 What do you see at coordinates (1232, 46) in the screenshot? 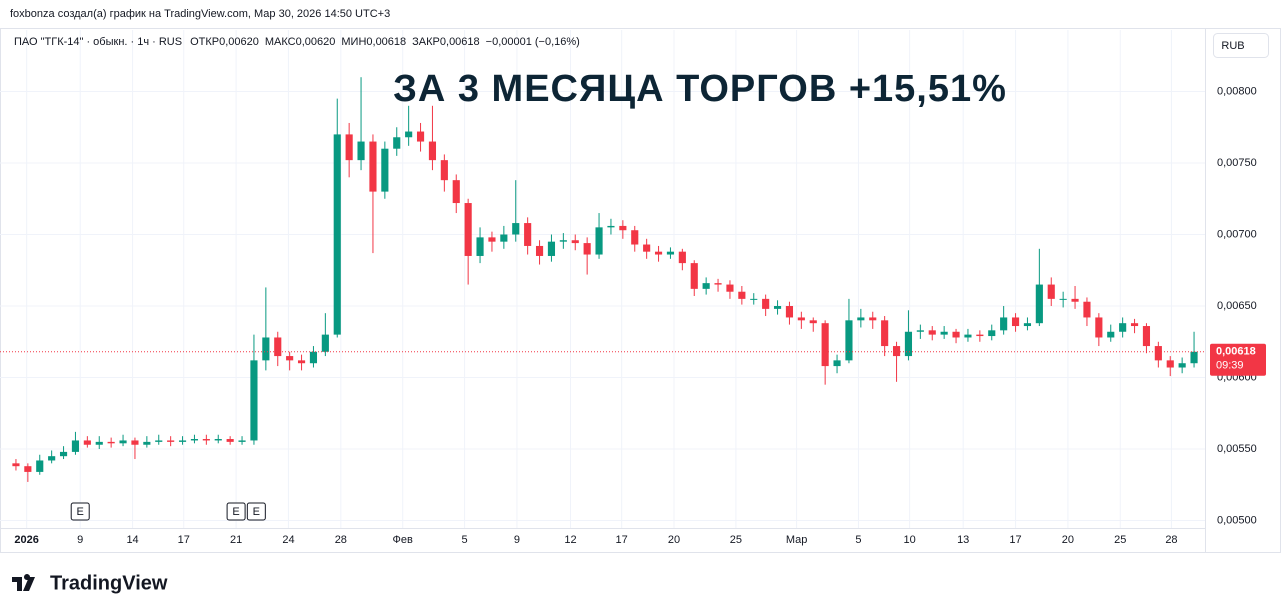
I see `currency-label: RUB` at bounding box center [1232, 46].